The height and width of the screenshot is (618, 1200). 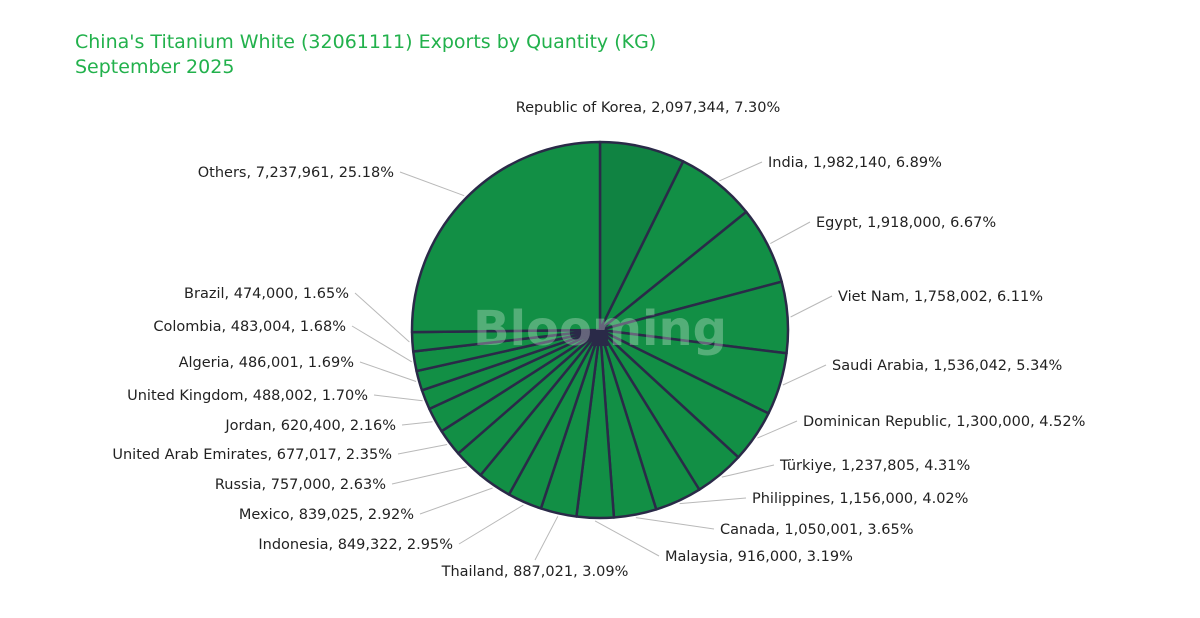 I want to click on slice-label-percent: 2.63%, so click(x=363, y=485).